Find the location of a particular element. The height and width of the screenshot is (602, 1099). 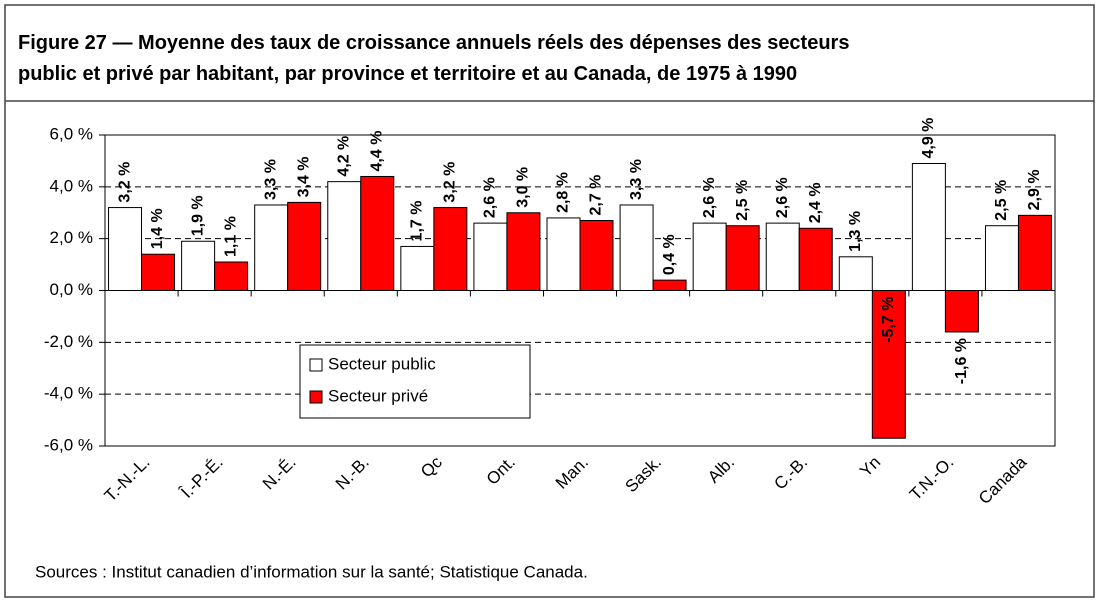

data-label: 1,1 % is located at coordinates (230, 236).